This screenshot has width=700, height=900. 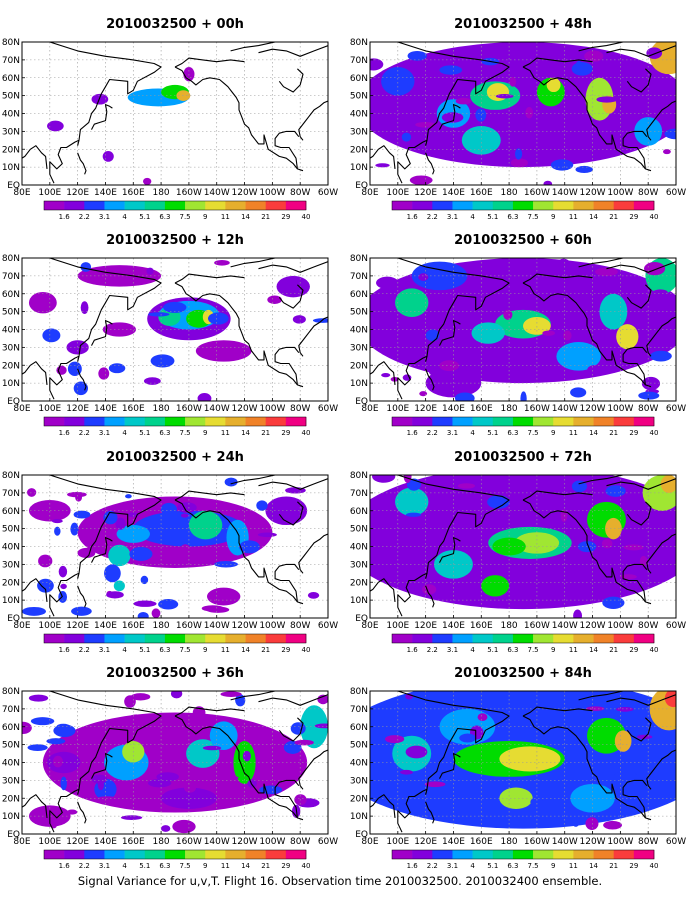 I want to click on y-tick-label: 40N, so click(x=359, y=115).